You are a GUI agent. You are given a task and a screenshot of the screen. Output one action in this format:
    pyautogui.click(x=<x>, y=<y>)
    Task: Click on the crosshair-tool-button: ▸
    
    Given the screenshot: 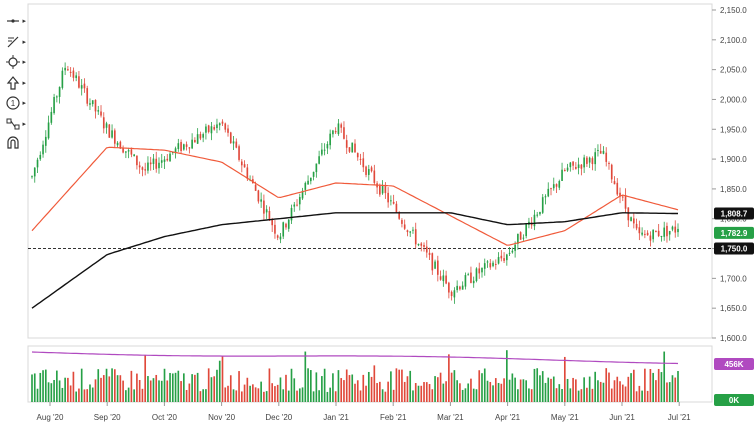 What is the action you would take?
    pyautogui.click(x=14, y=21)
    